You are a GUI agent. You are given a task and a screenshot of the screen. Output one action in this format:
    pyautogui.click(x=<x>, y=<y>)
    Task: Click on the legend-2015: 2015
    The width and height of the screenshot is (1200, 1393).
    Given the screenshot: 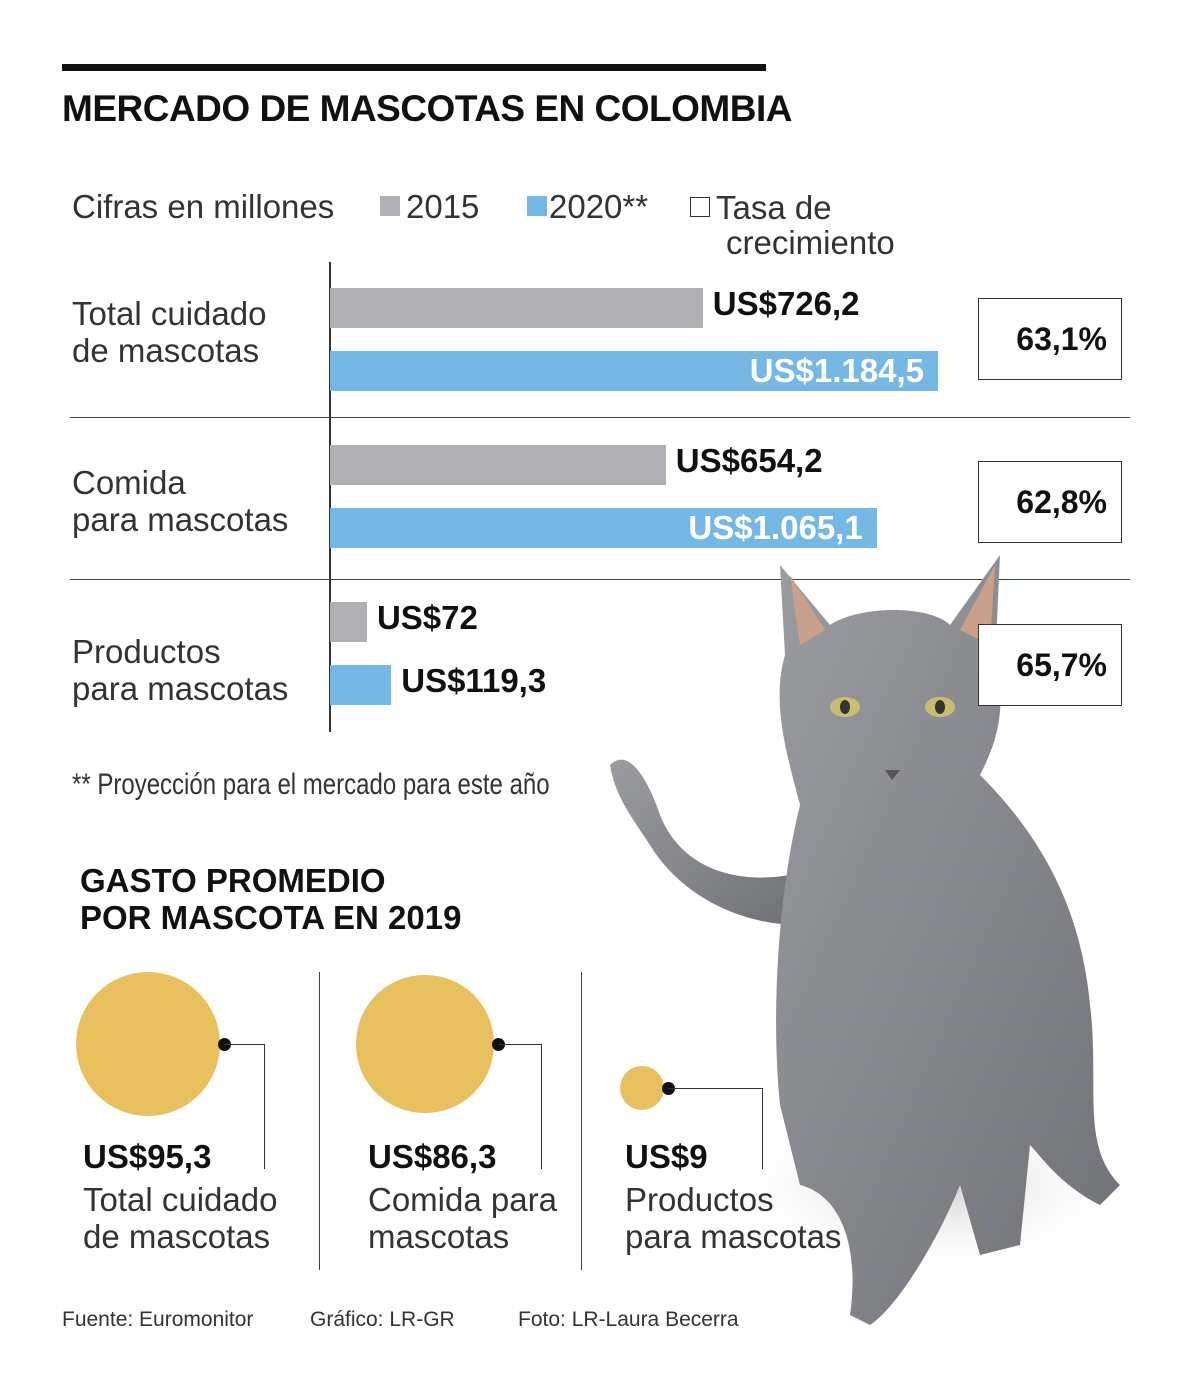 What is the action you would take?
    pyautogui.click(x=429, y=207)
    